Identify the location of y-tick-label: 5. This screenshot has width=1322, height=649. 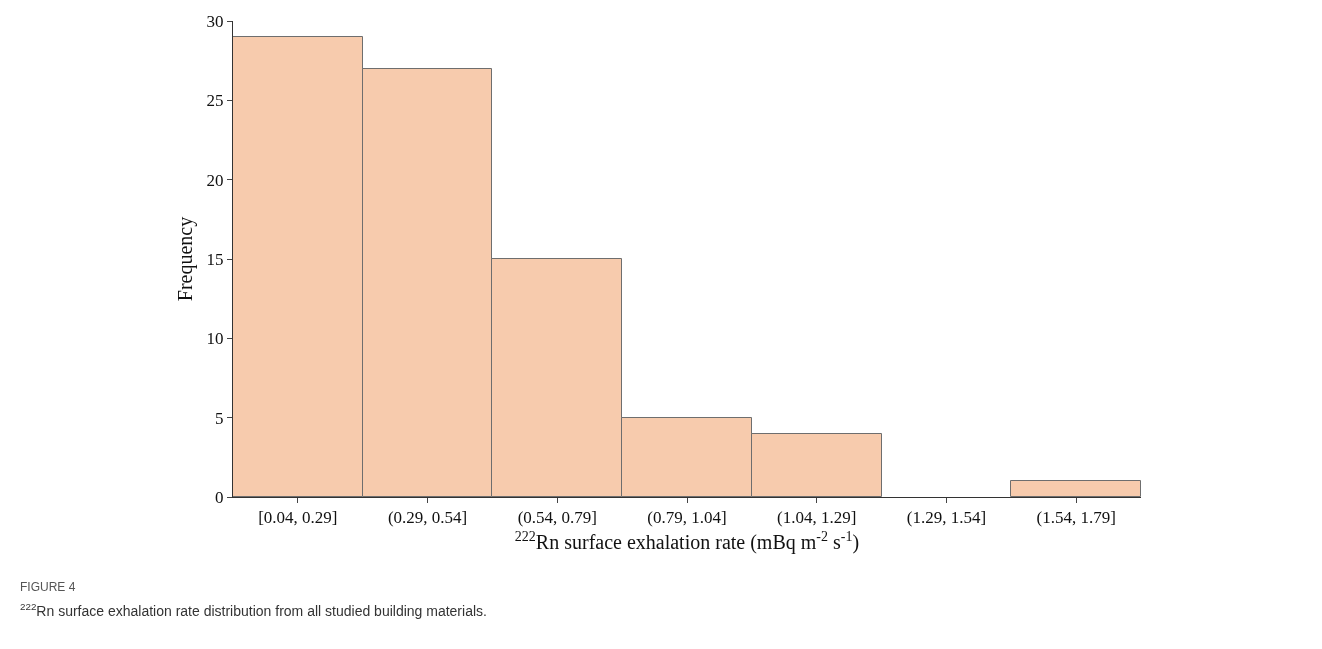
(219, 418).